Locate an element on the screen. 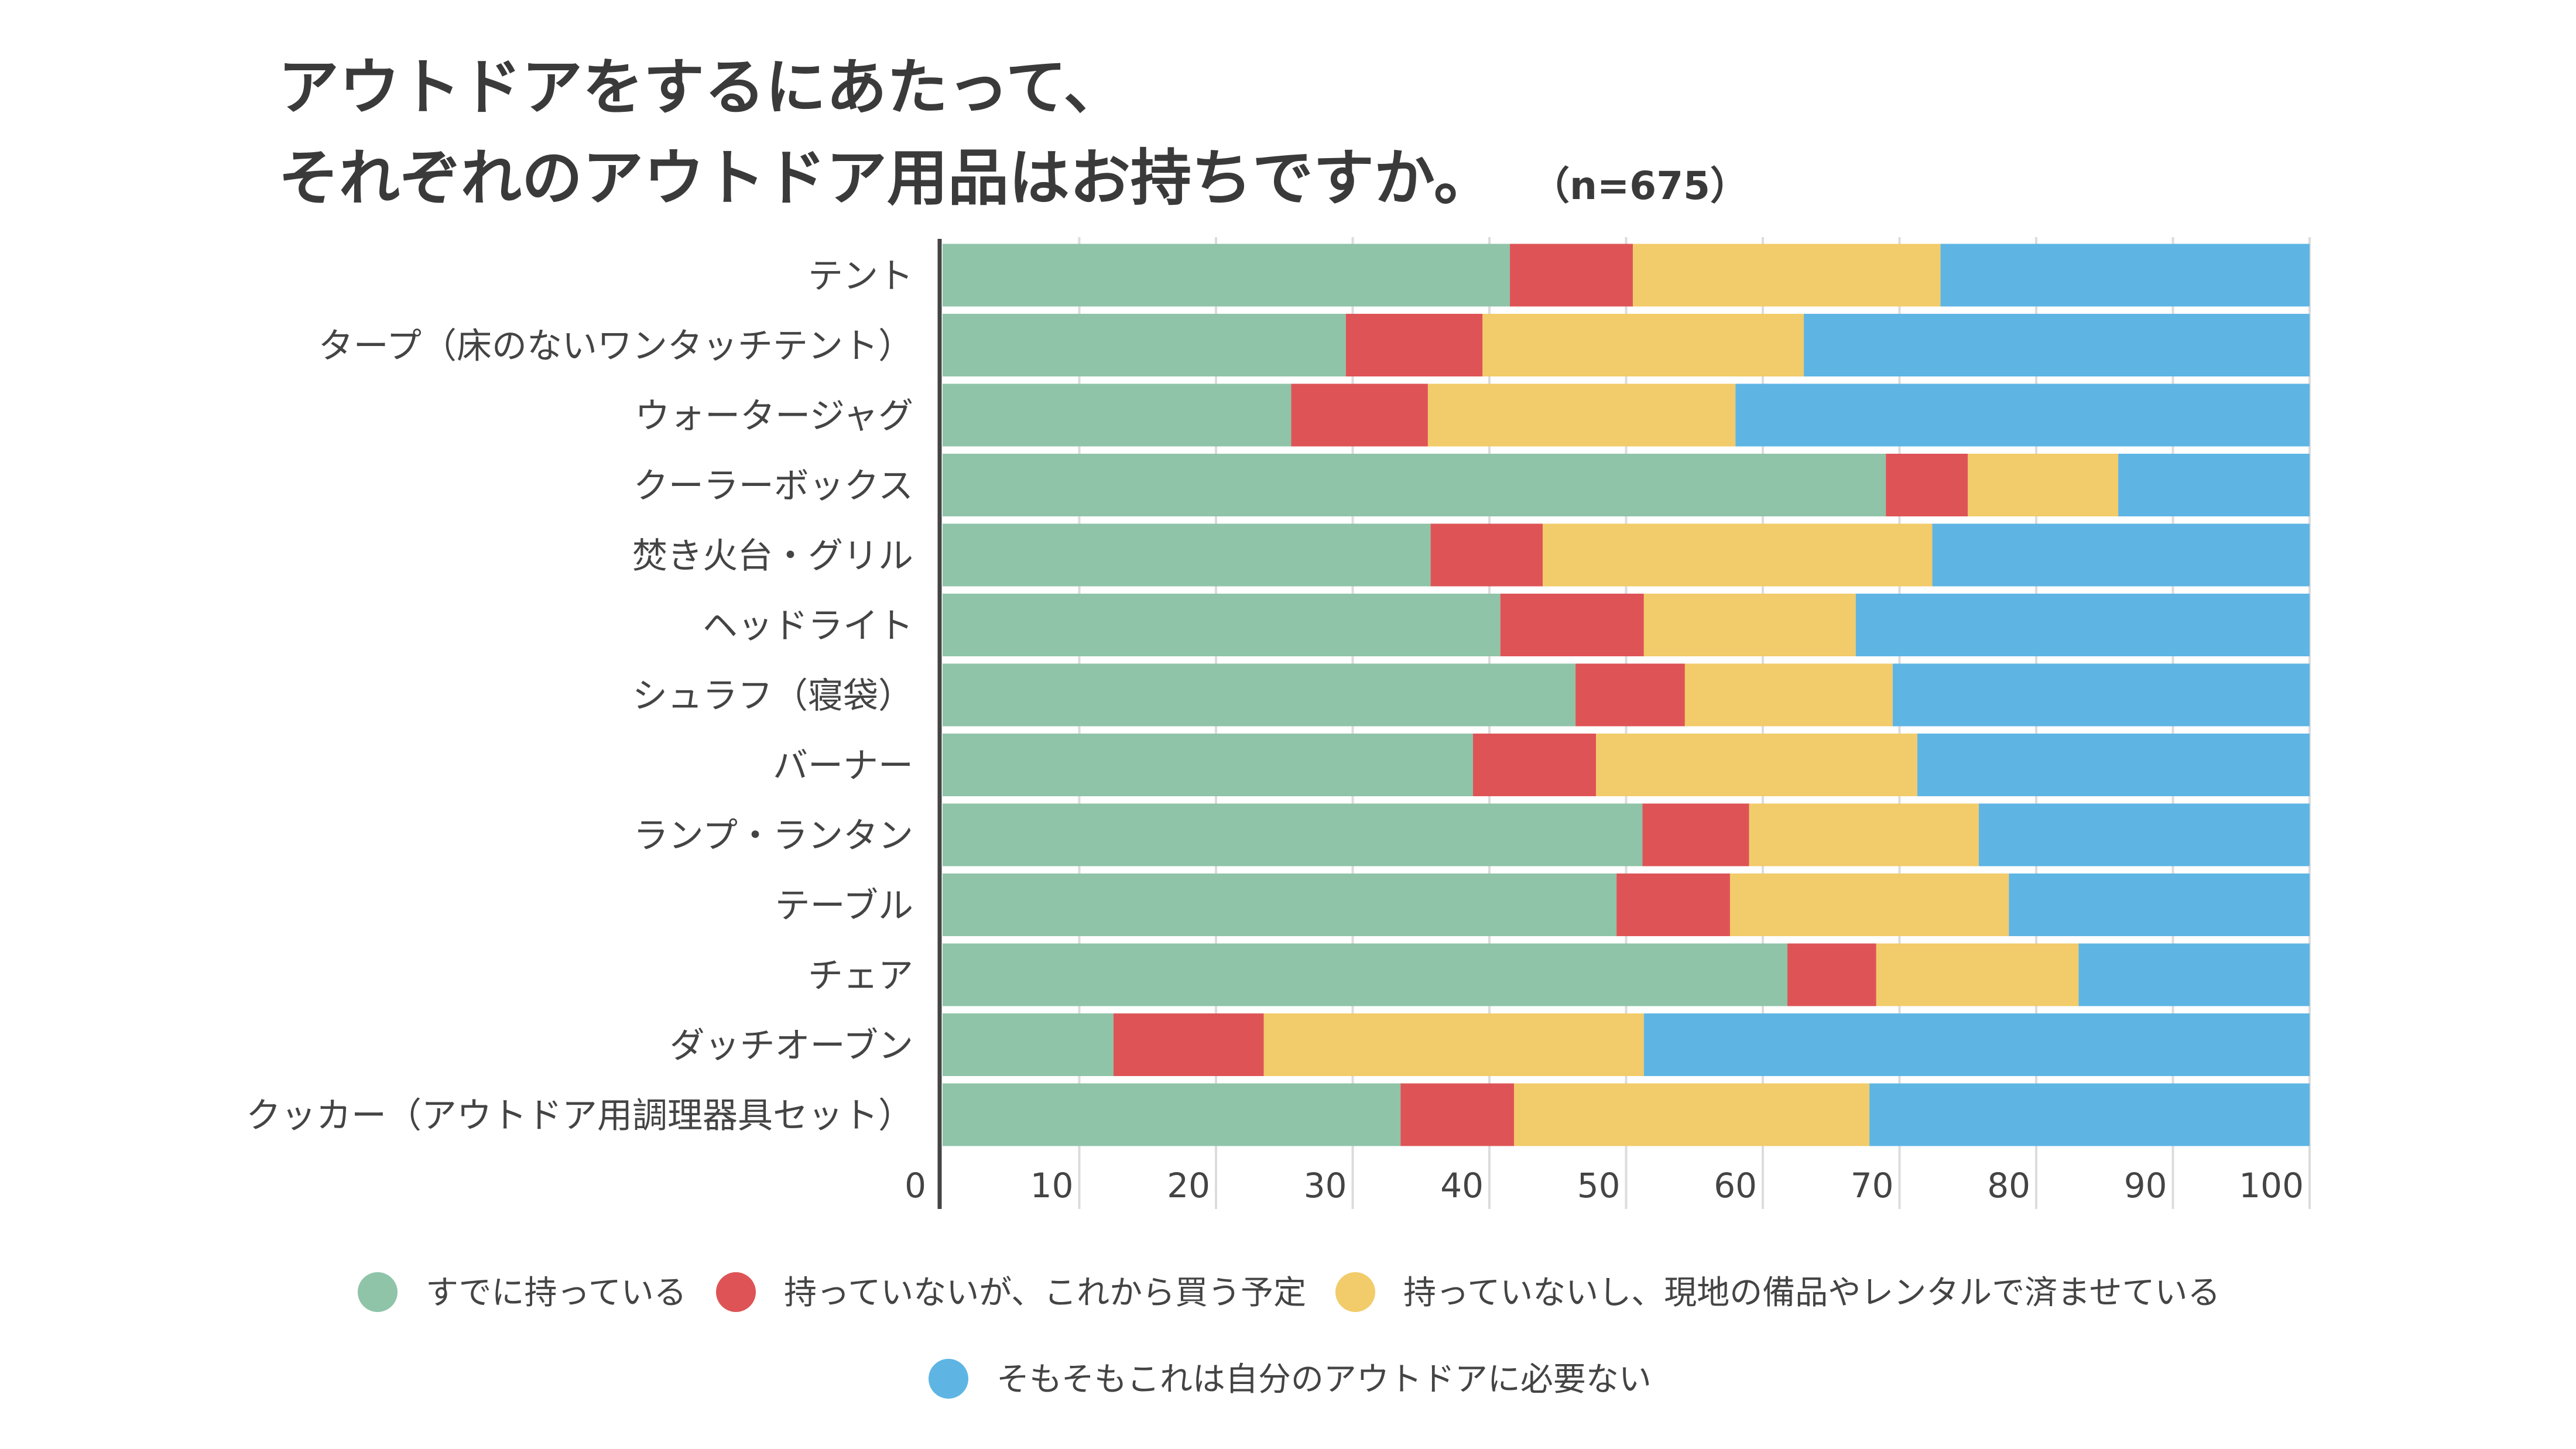  legend-label-2: 持っていないが、これから買う予定 is located at coordinates (1045, 1293).